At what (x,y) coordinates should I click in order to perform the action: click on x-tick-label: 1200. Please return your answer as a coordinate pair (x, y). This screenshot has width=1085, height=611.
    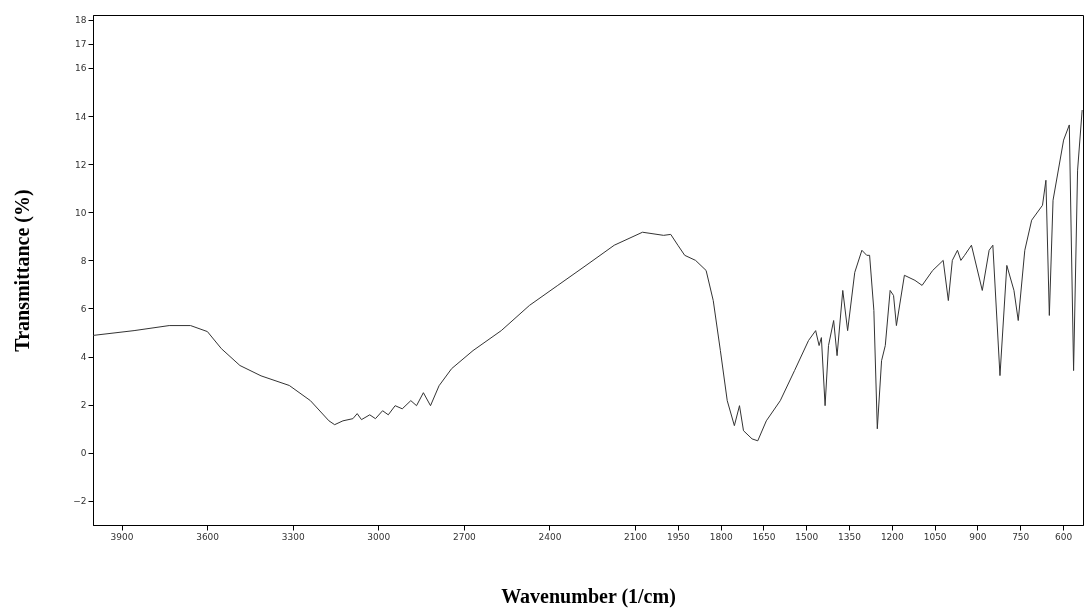
    Looking at the image, I should click on (892, 536).